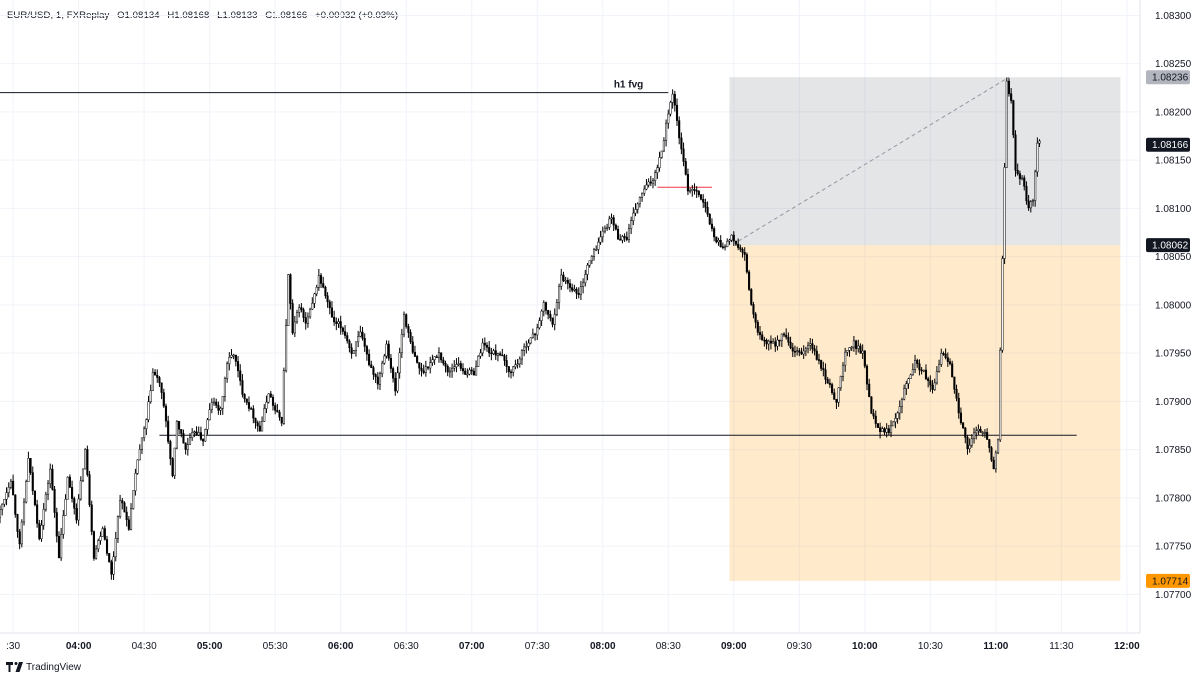  What do you see at coordinates (1173, 450) in the screenshot?
I see `price-tick-label: 1.07850` at bounding box center [1173, 450].